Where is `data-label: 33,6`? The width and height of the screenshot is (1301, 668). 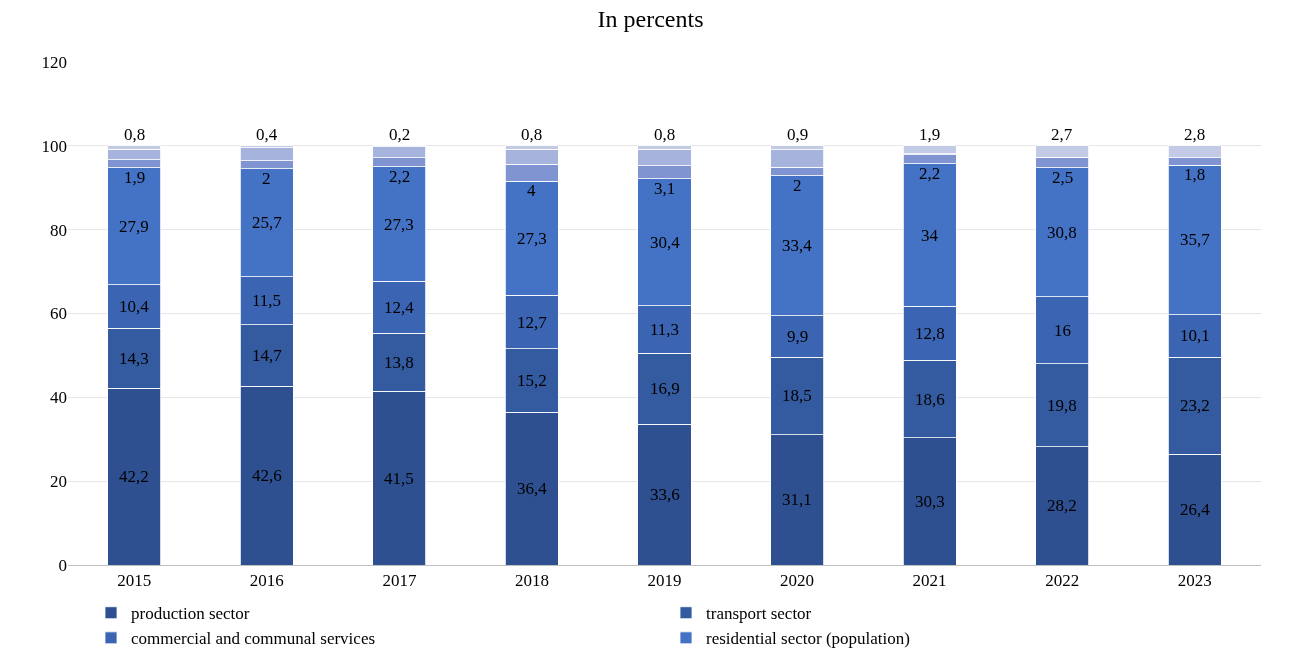
data-label: 33,6 is located at coordinates (665, 494).